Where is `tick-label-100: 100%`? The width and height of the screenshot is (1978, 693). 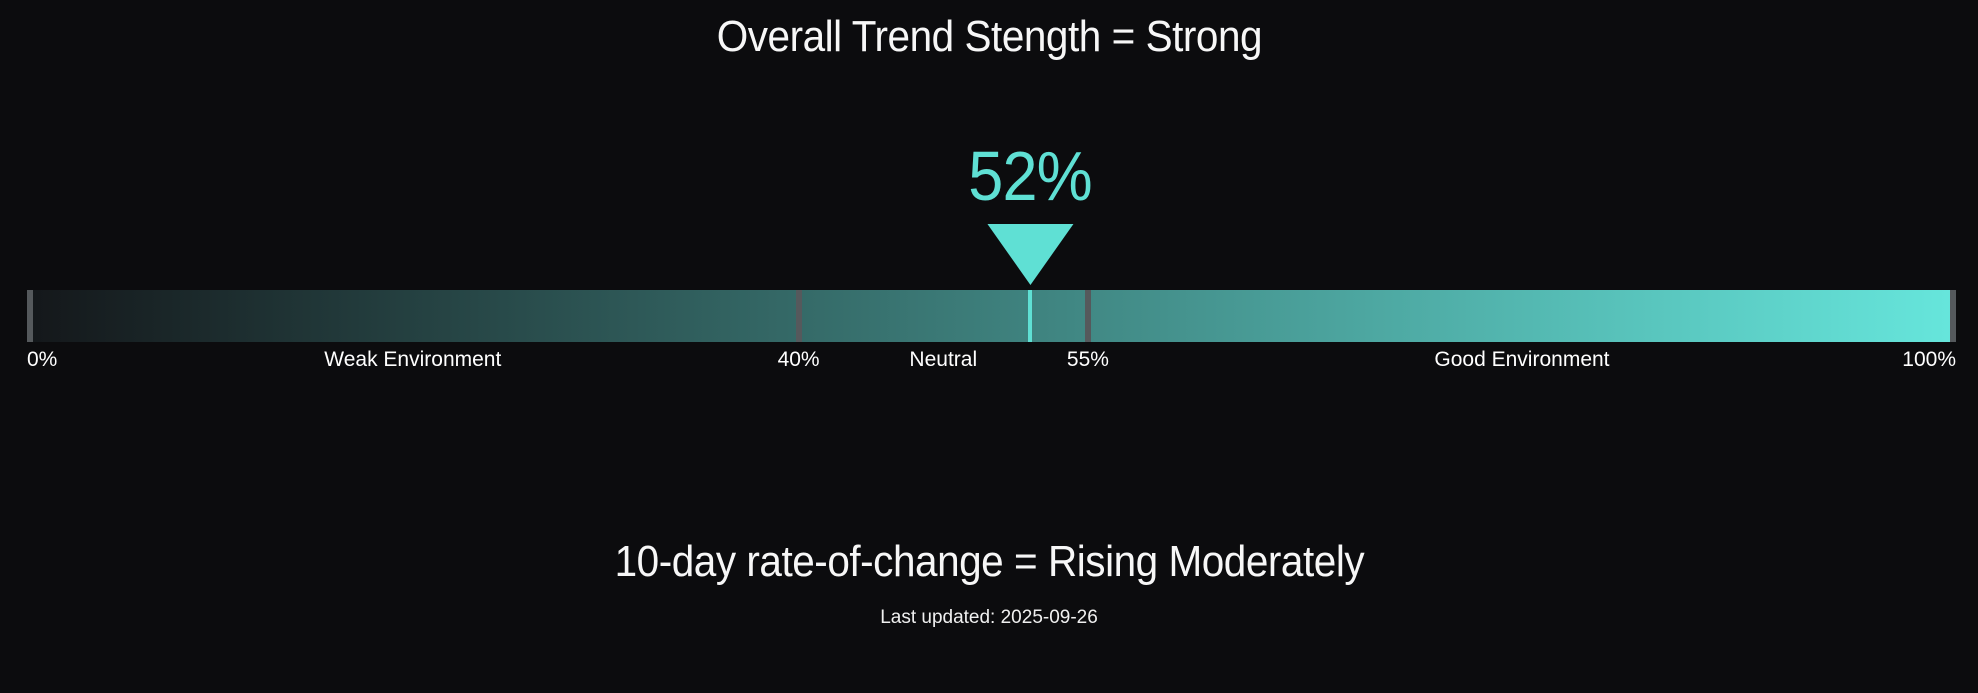 tick-label-100: 100% is located at coordinates (1929, 359).